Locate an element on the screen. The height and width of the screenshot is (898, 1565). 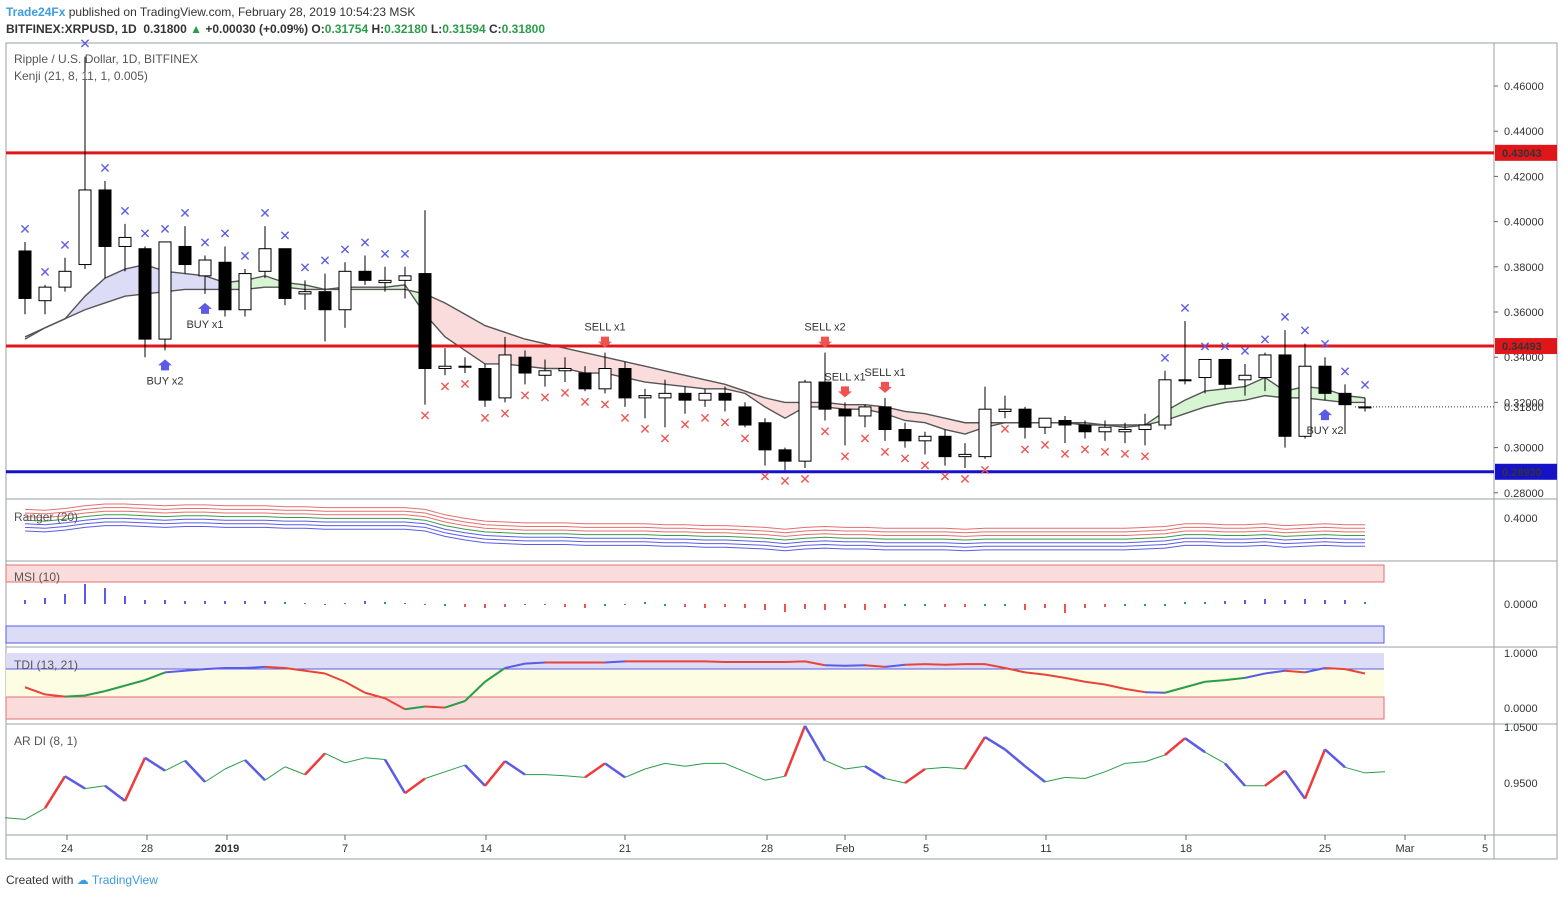
publisher-brand: Trade24Fx is located at coordinates (36, 12).